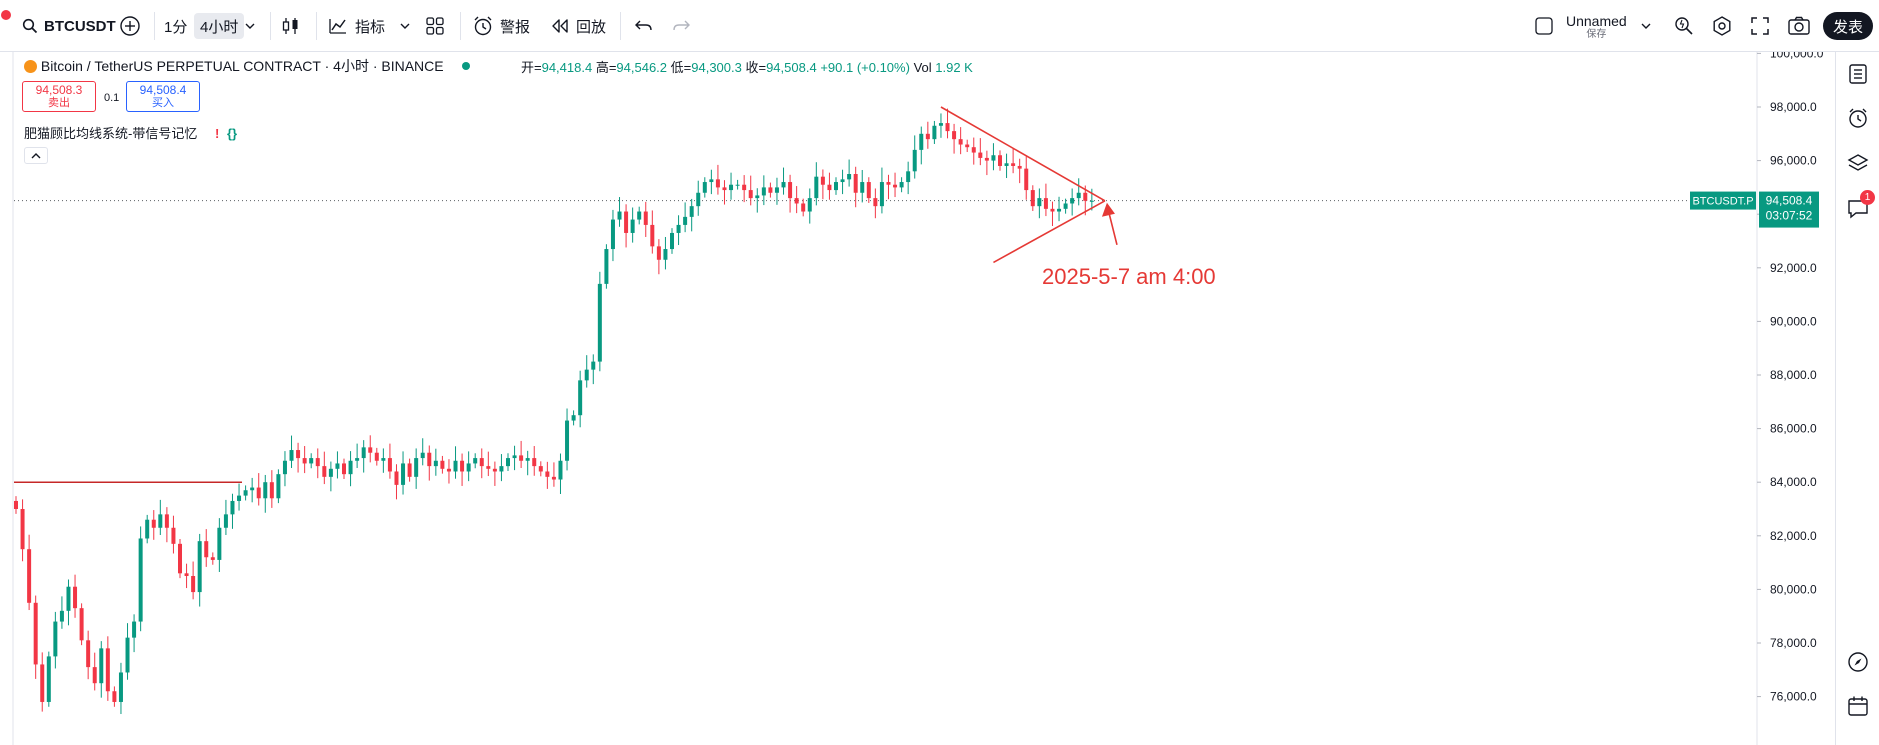  Describe the element at coordinates (644, 26) in the screenshot. I see `undo-button` at that location.